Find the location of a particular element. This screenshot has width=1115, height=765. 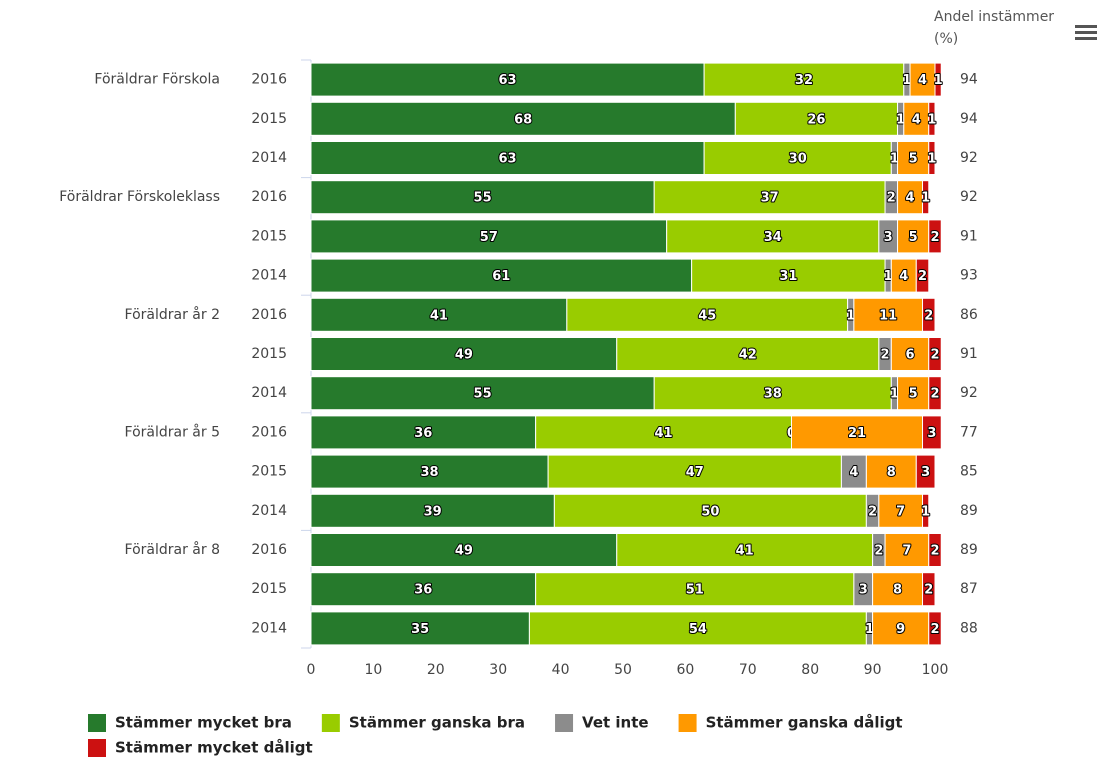

total-label: 88 is located at coordinates (969, 628).